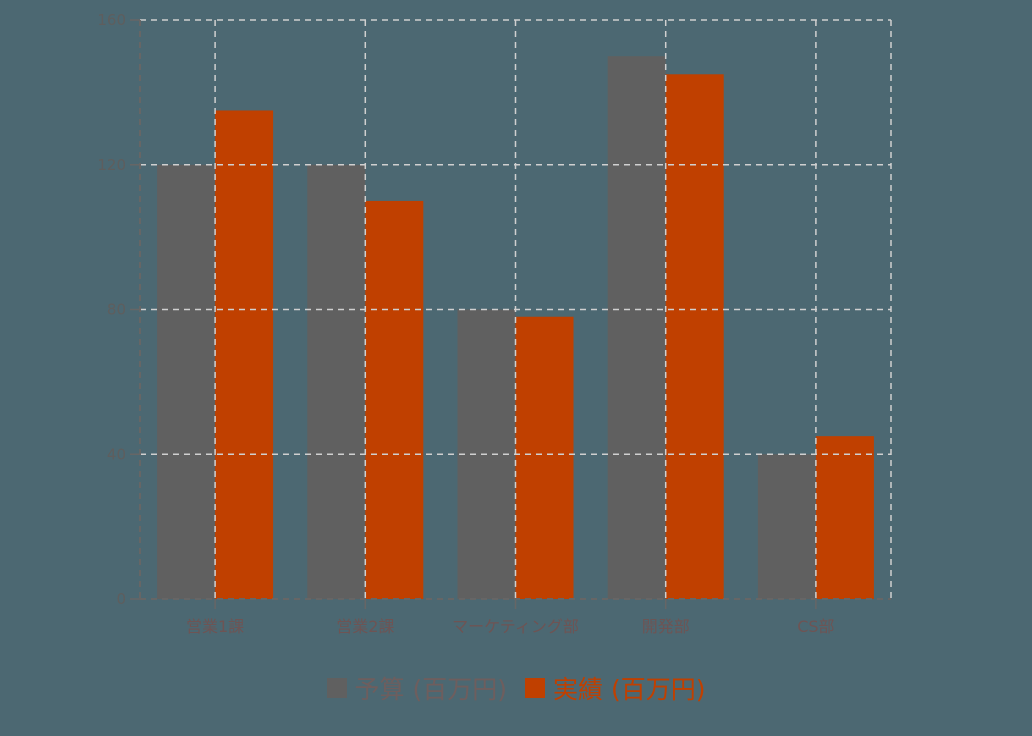  Describe the element at coordinates (515, 626) in the screenshot. I see `x-category-label: マーケティング部` at that location.